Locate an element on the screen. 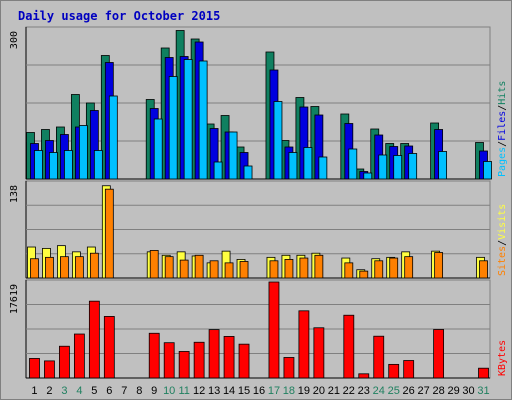  x-tick-label-22: 22 is located at coordinates (349, 391).